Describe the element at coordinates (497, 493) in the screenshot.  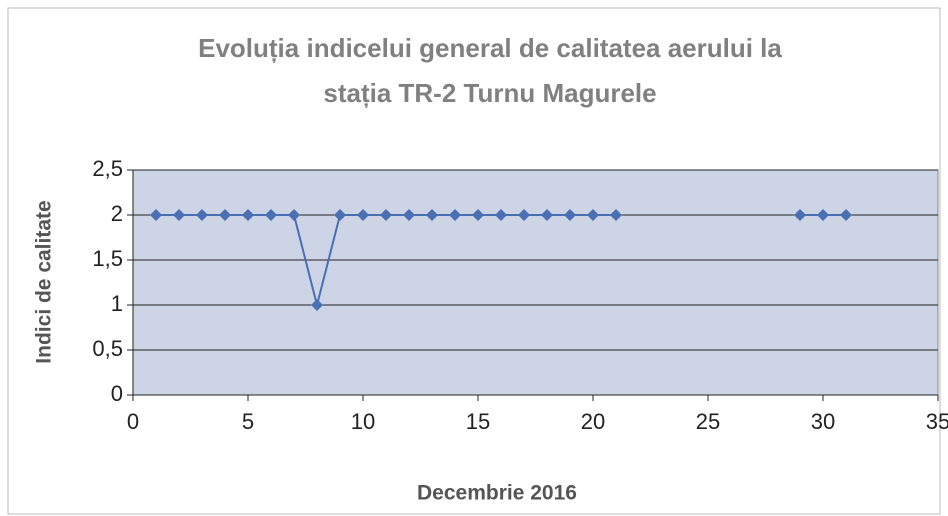
I see `x-axis-label: Decembrie 2016` at that location.